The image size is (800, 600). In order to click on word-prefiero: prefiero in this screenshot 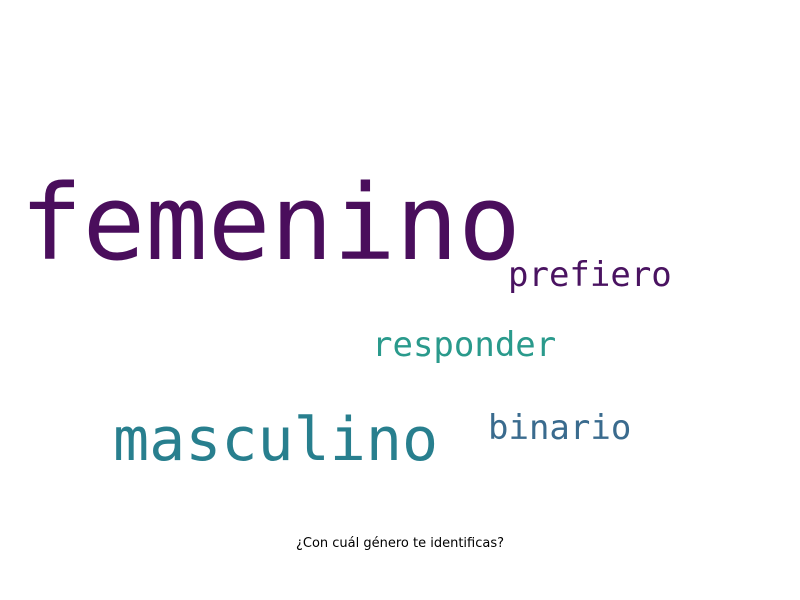, I will do `click(590, 275)`.